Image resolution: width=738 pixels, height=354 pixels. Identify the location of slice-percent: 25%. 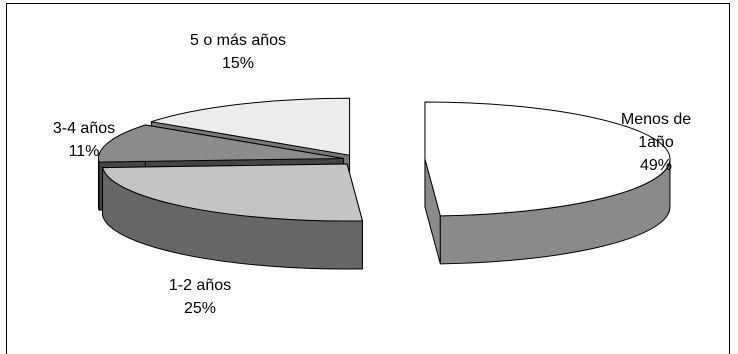
(200, 308).